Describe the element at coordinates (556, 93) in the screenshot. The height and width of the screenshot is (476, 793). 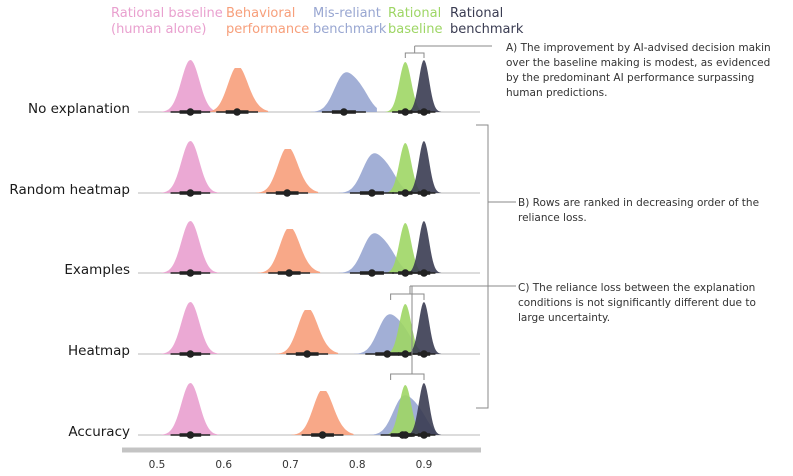
I see `annotation-a-line4: human predictions.` at that location.